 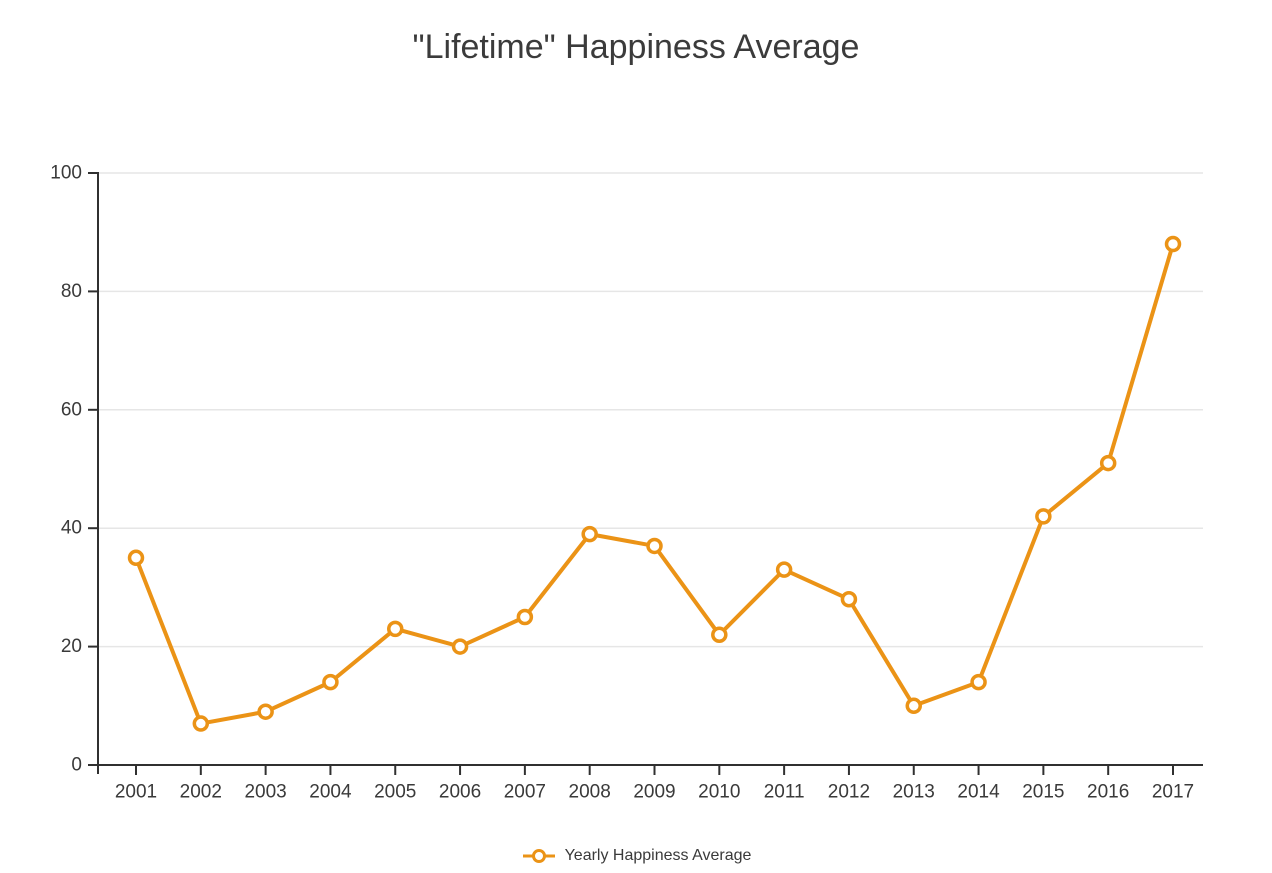 What do you see at coordinates (849, 792) in the screenshot?
I see `svg-text: 2012` at bounding box center [849, 792].